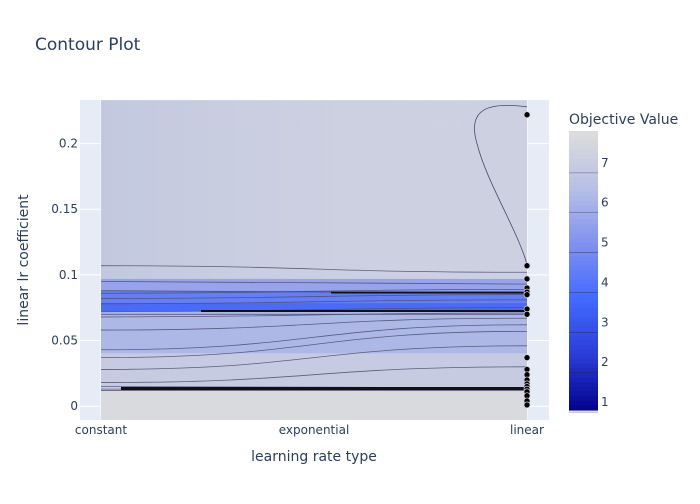 The height and width of the screenshot is (504, 700). What do you see at coordinates (68, 275) in the screenshot?
I see `y-tick-label: 0.1` at bounding box center [68, 275].